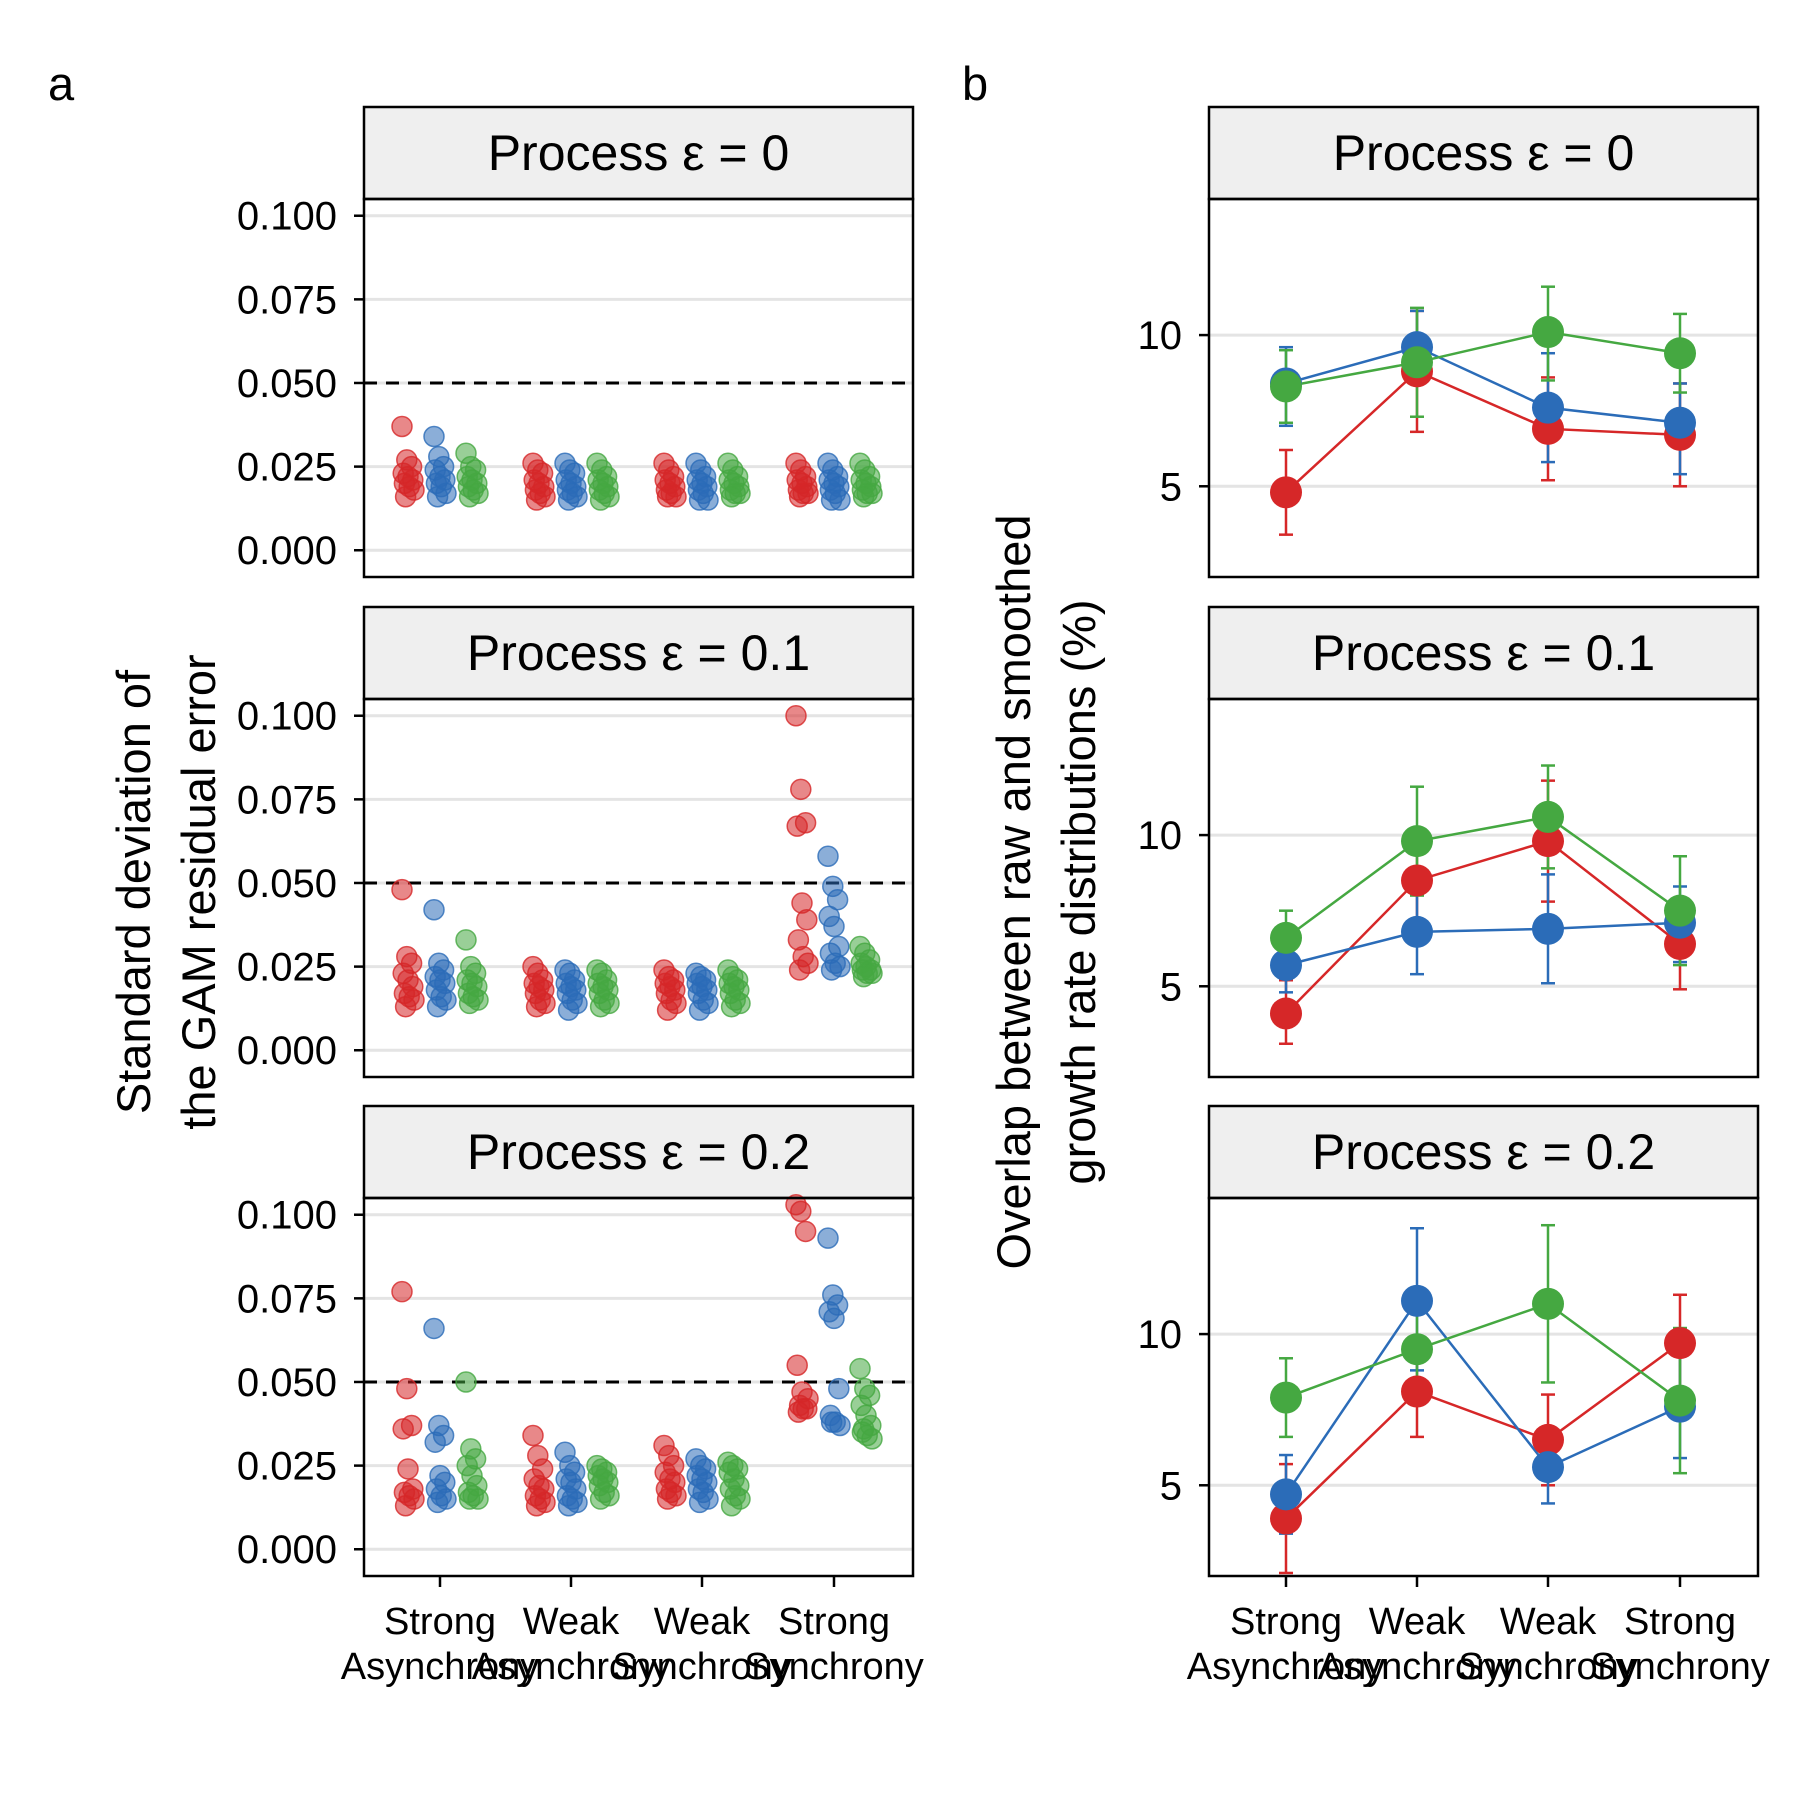  Describe the element at coordinates (638, 1152) in the screenshot. I see `facet-3-strip-label: Process ε = 0.2` at that location.